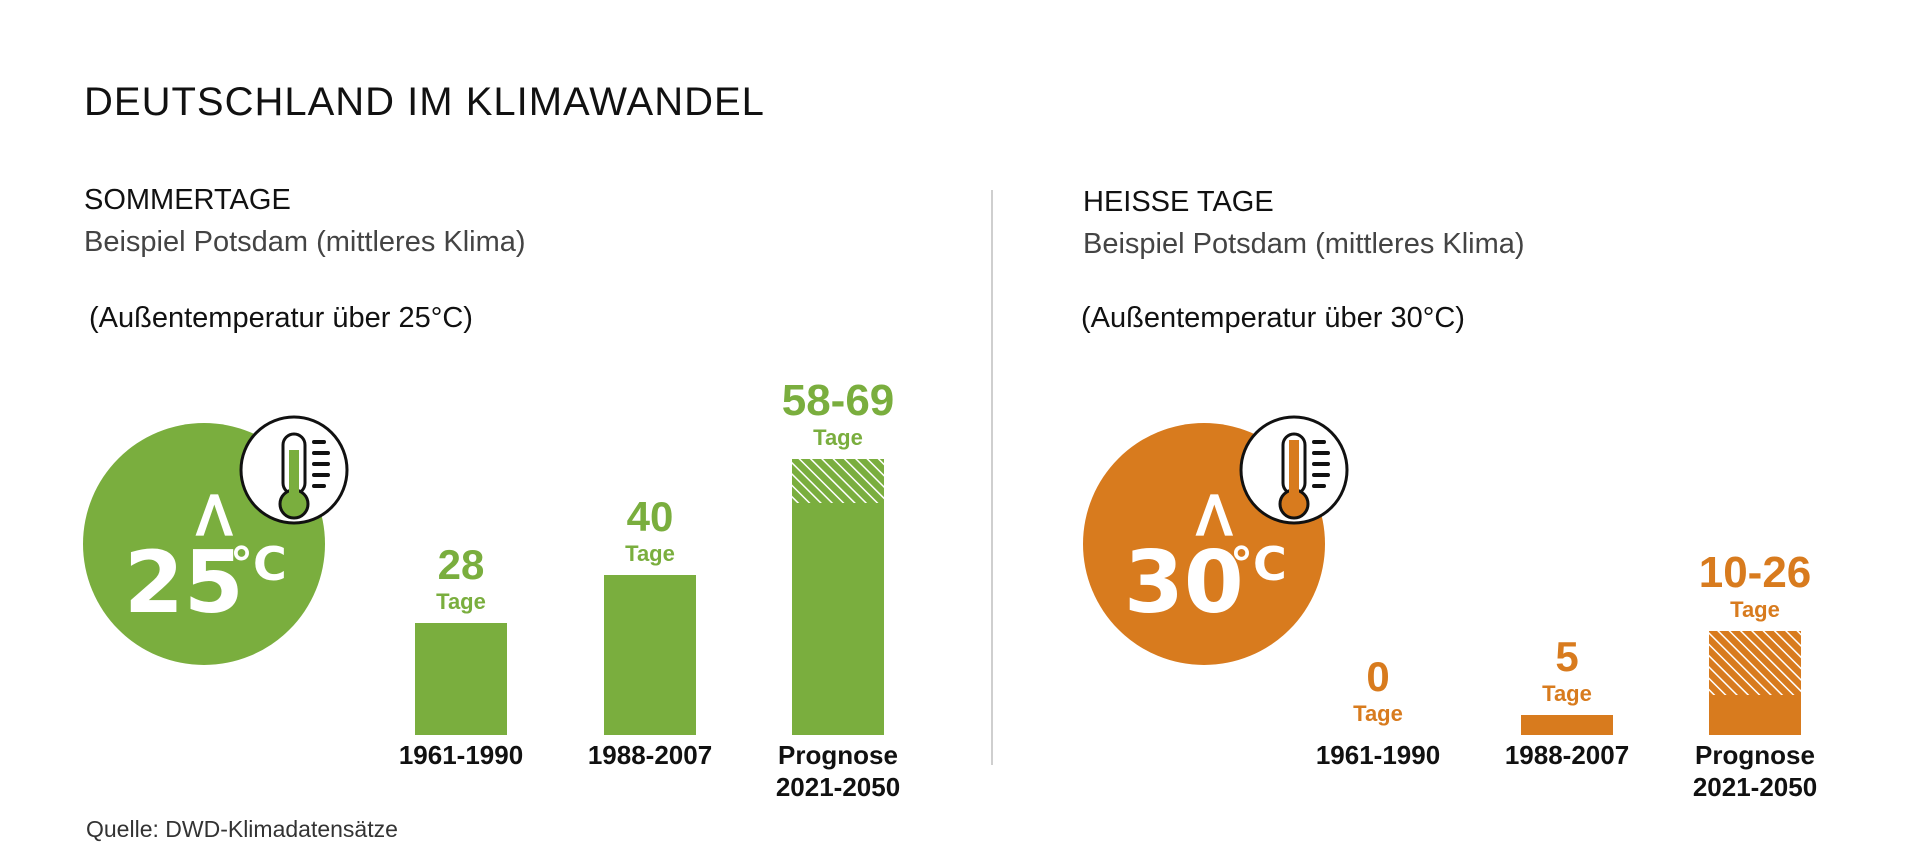 The height and width of the screenshot is (864, 1920). Describe the element at coordinates (1273, 318) in the screenshot. I see `panel-condition-heisse-tage: (Außentemperatur über 30°C)` at that location.